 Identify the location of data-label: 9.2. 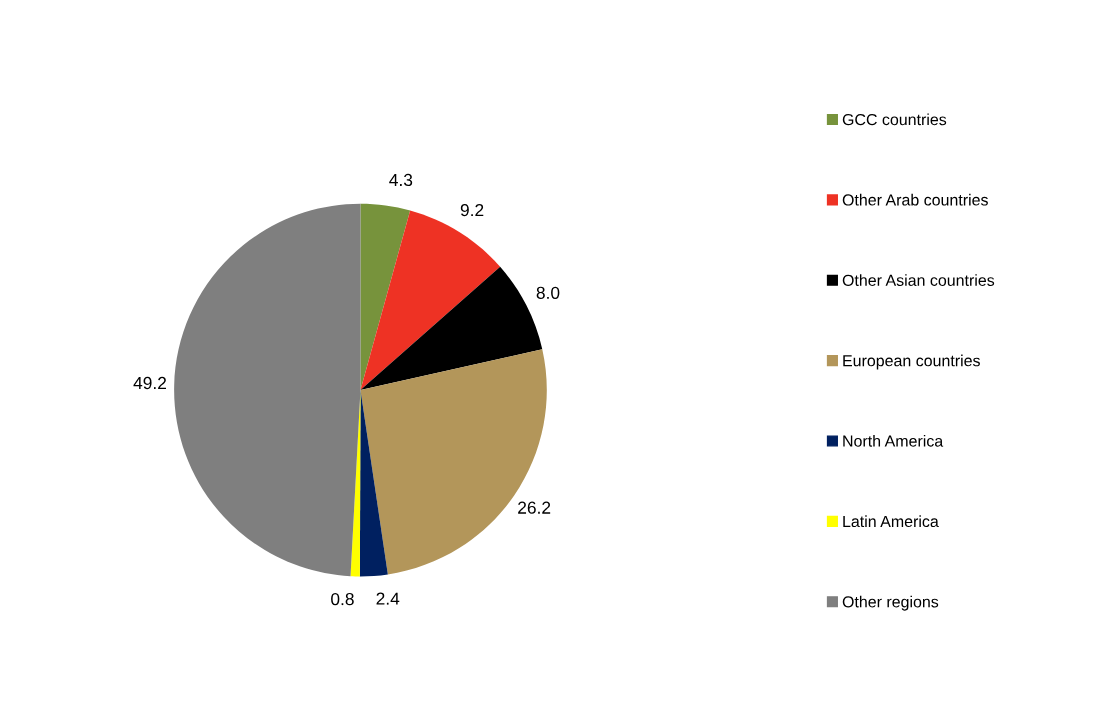
(472, 210).